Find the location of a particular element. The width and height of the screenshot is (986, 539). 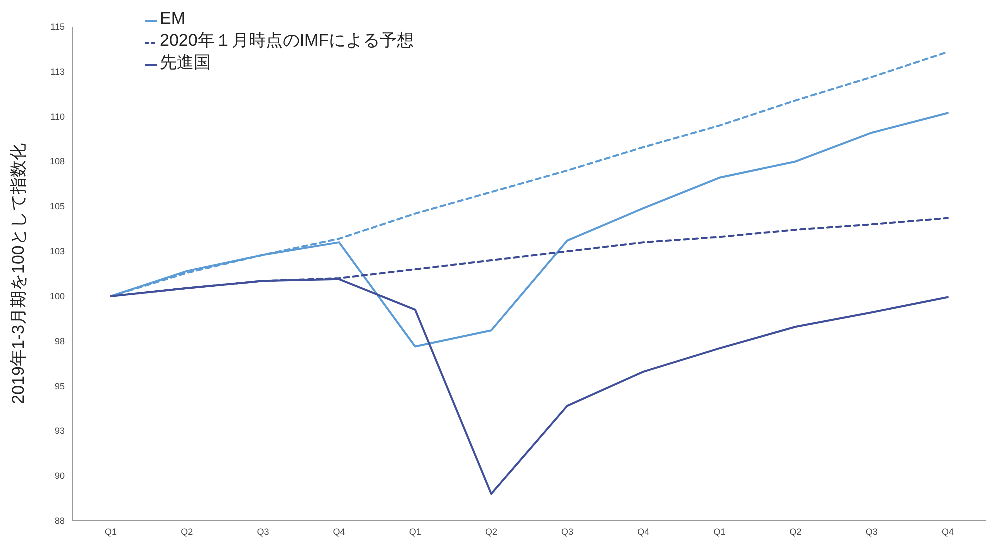

y-tick-label: 115 is located at coordinates (57, 27).